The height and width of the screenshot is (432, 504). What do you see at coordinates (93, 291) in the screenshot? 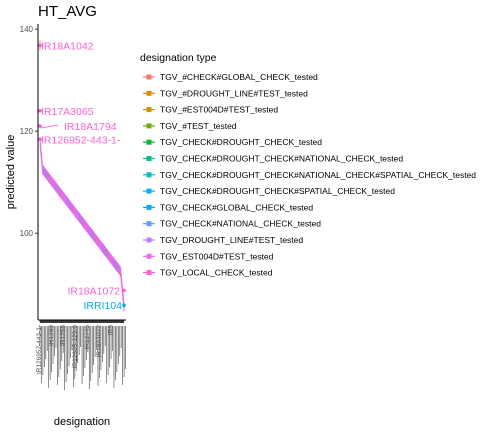
I see `point-annotation: IR18A1072` at bounding box center [93, 291].